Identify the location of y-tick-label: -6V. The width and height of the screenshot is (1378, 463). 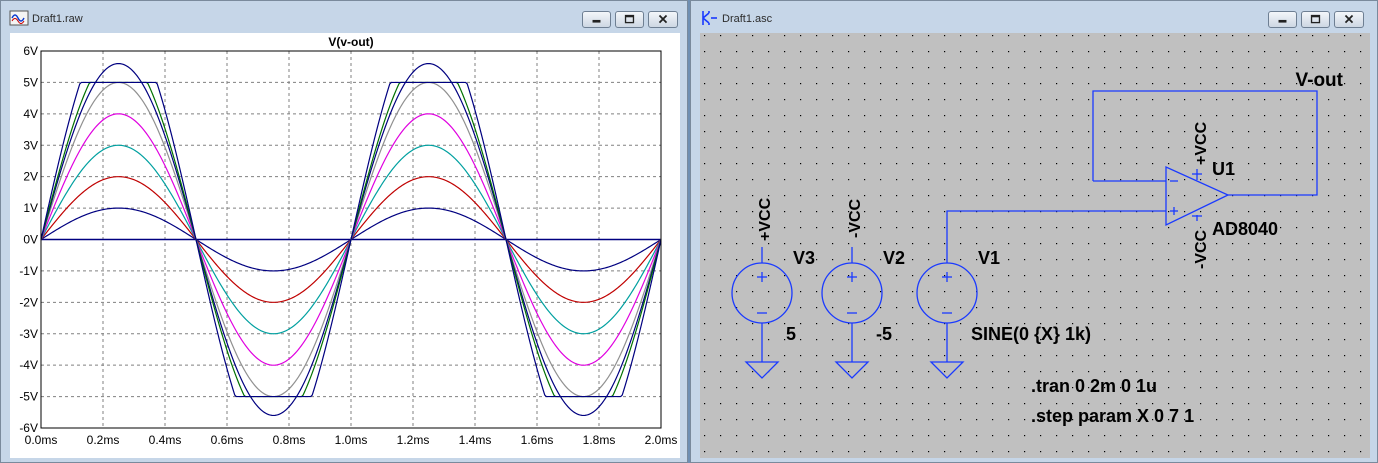
(28, 428).